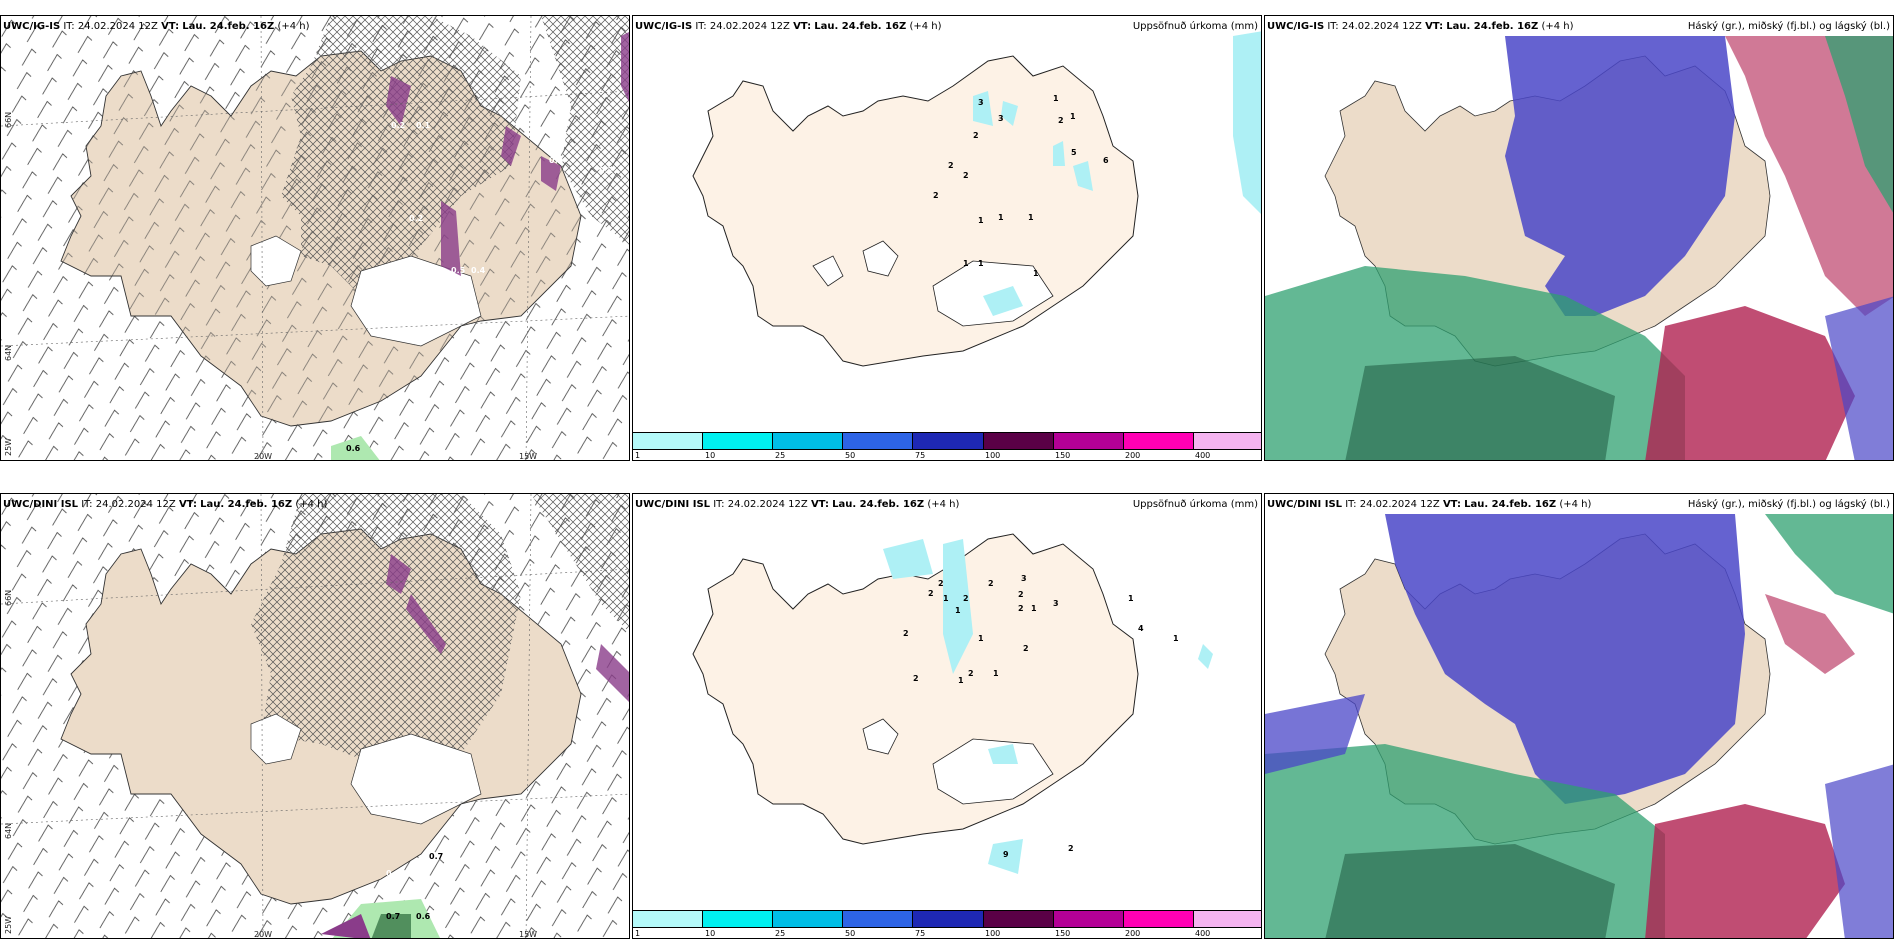  What do you see at coordinates (1133, 455) in the screenshot?
I see `legend-tick-label: 200` at bounding box center [1133, 455].